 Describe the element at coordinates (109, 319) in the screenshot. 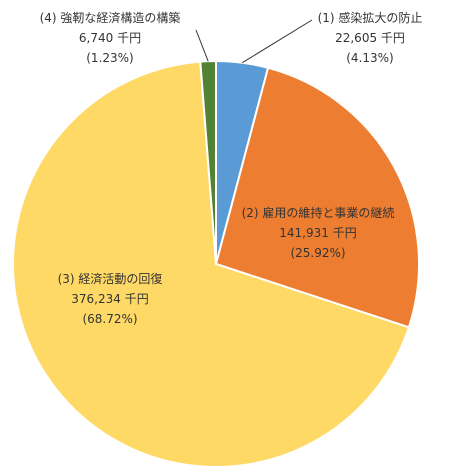

I see `slice-label-percent: (68.72%)` at that location.